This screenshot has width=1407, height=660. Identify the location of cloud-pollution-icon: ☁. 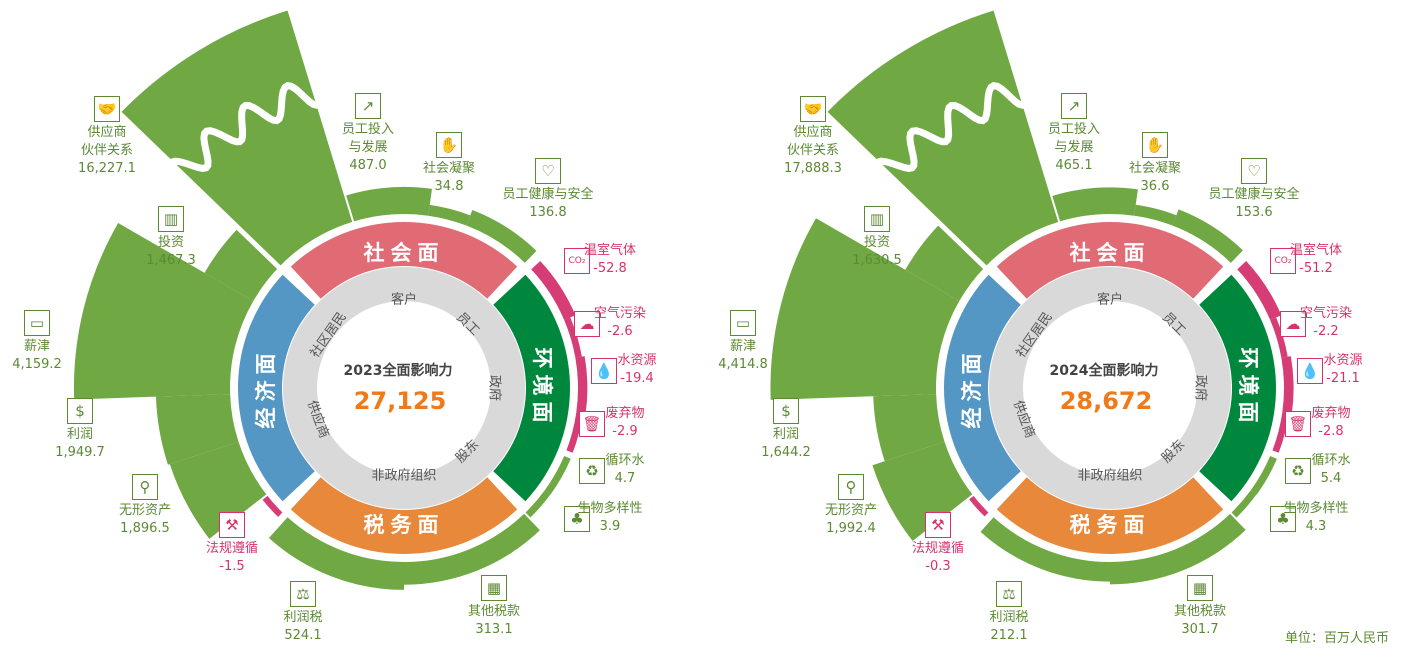
(1293, 324).